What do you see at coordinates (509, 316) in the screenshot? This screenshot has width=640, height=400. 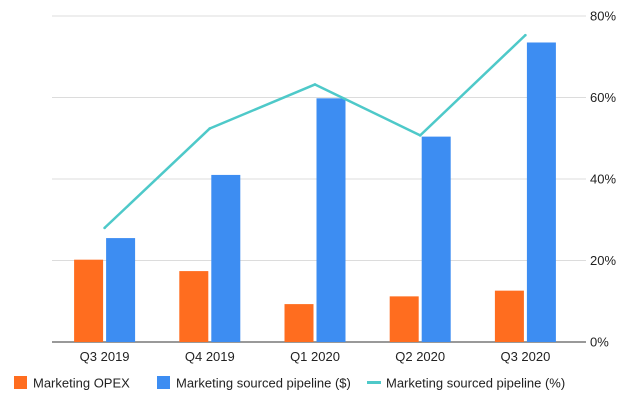 I see `bar-marketing-opex-q3-2020` at bounding box center [509, 316].